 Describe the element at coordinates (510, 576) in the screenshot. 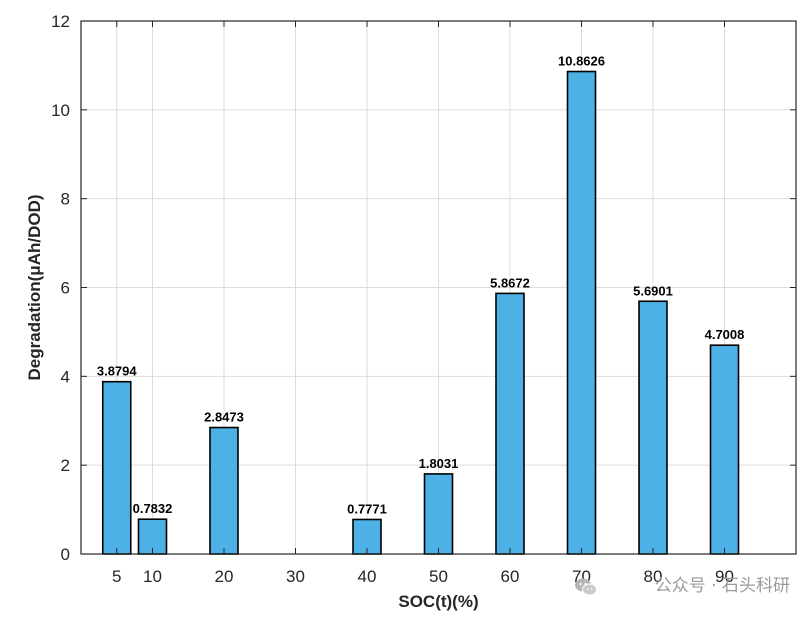

I see `x-tick-label: 60` at that location.